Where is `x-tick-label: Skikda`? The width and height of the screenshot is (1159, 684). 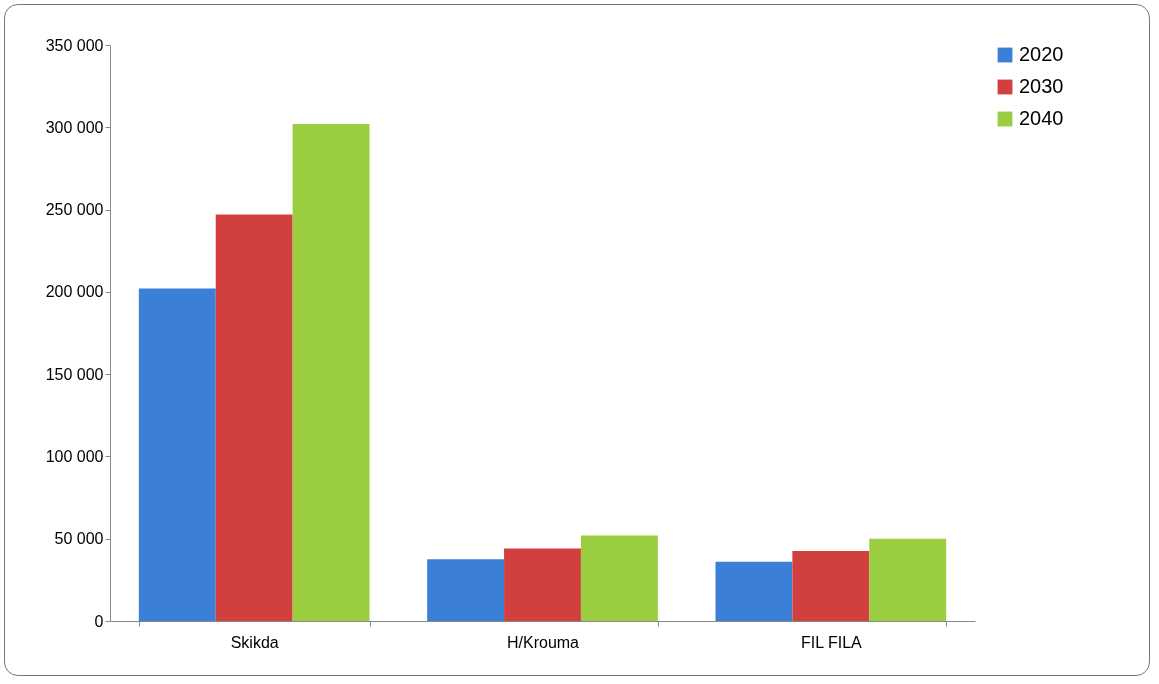
x-tick-label: Skikda is located at coordinates (254, 642).